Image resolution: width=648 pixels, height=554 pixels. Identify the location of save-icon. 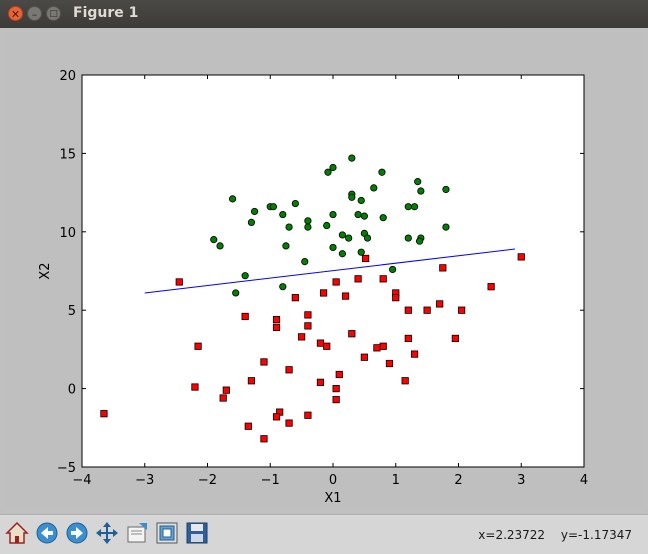
(197, 533).